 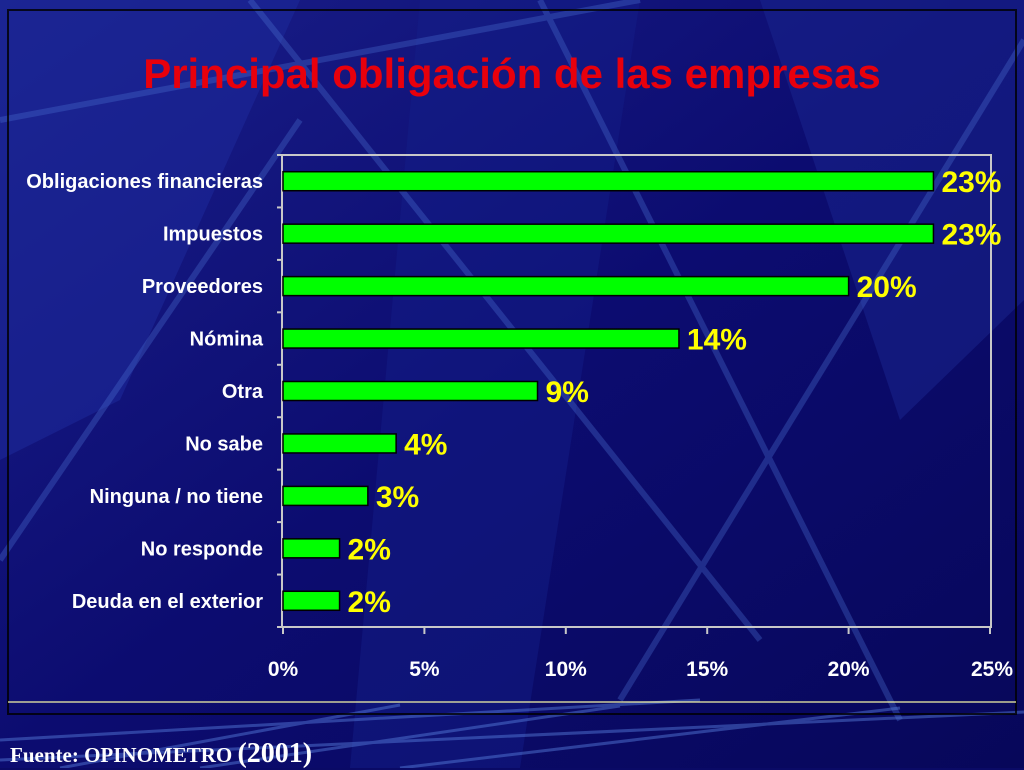 What do you see at coordinates (202, 549) in the screenshot?
I see `category-label: No responde` at bounding box center [202, 549].